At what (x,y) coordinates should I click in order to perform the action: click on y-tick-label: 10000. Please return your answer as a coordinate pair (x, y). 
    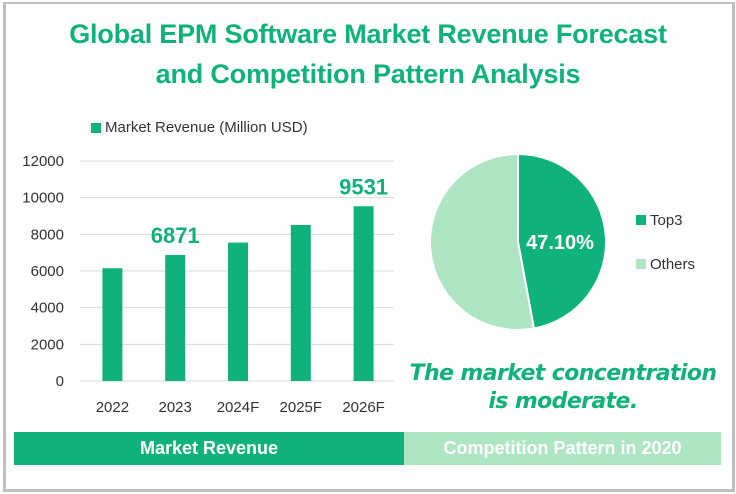
    Looking at the image, I should click on (43, 198).